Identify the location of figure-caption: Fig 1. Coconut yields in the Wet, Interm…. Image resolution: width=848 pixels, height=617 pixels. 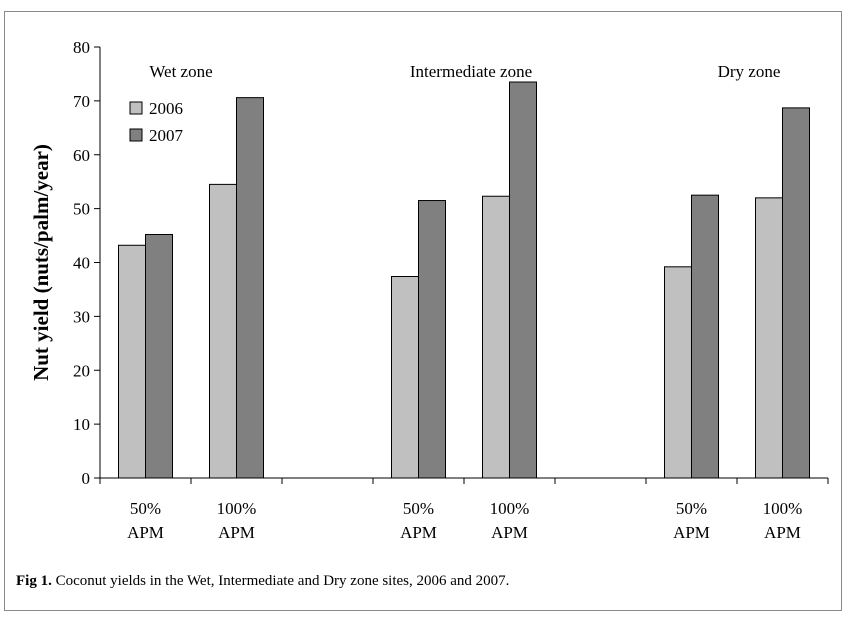
(262, 581).